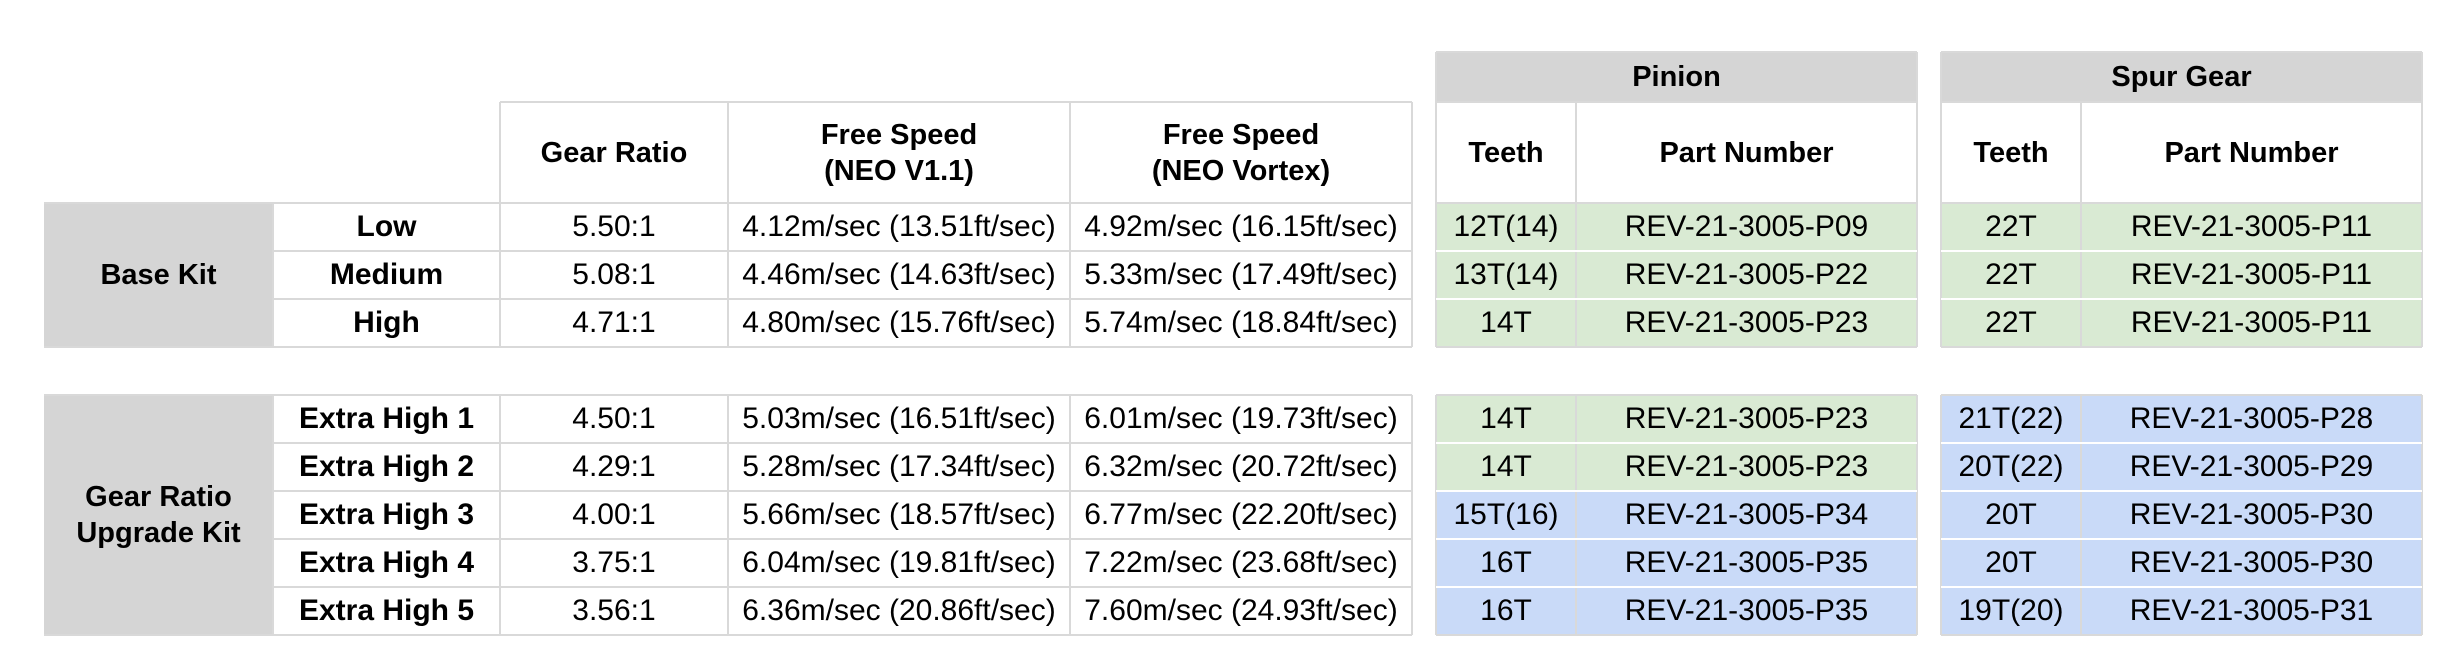 The image size is (2456, 666). Describe the element at coordinates (386, 274) in the screenshot. I see `row-name: Medium` at that location.